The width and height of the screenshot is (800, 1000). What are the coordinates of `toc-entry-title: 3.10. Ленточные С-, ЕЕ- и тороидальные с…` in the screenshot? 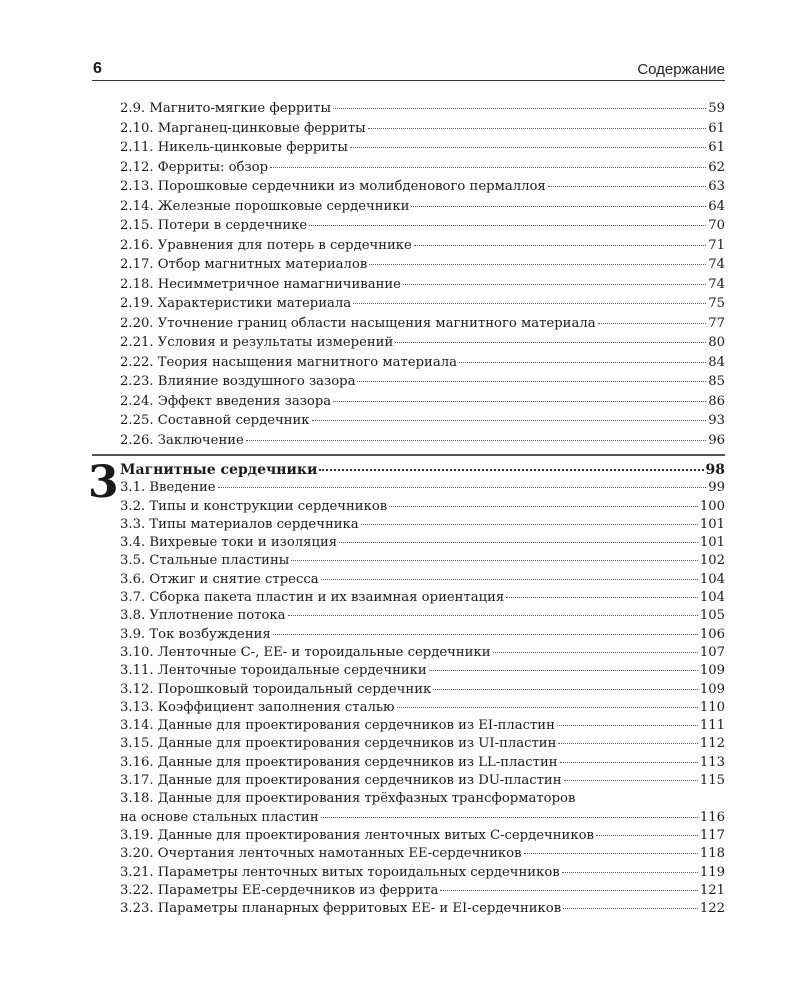 It's located at (305, 652).